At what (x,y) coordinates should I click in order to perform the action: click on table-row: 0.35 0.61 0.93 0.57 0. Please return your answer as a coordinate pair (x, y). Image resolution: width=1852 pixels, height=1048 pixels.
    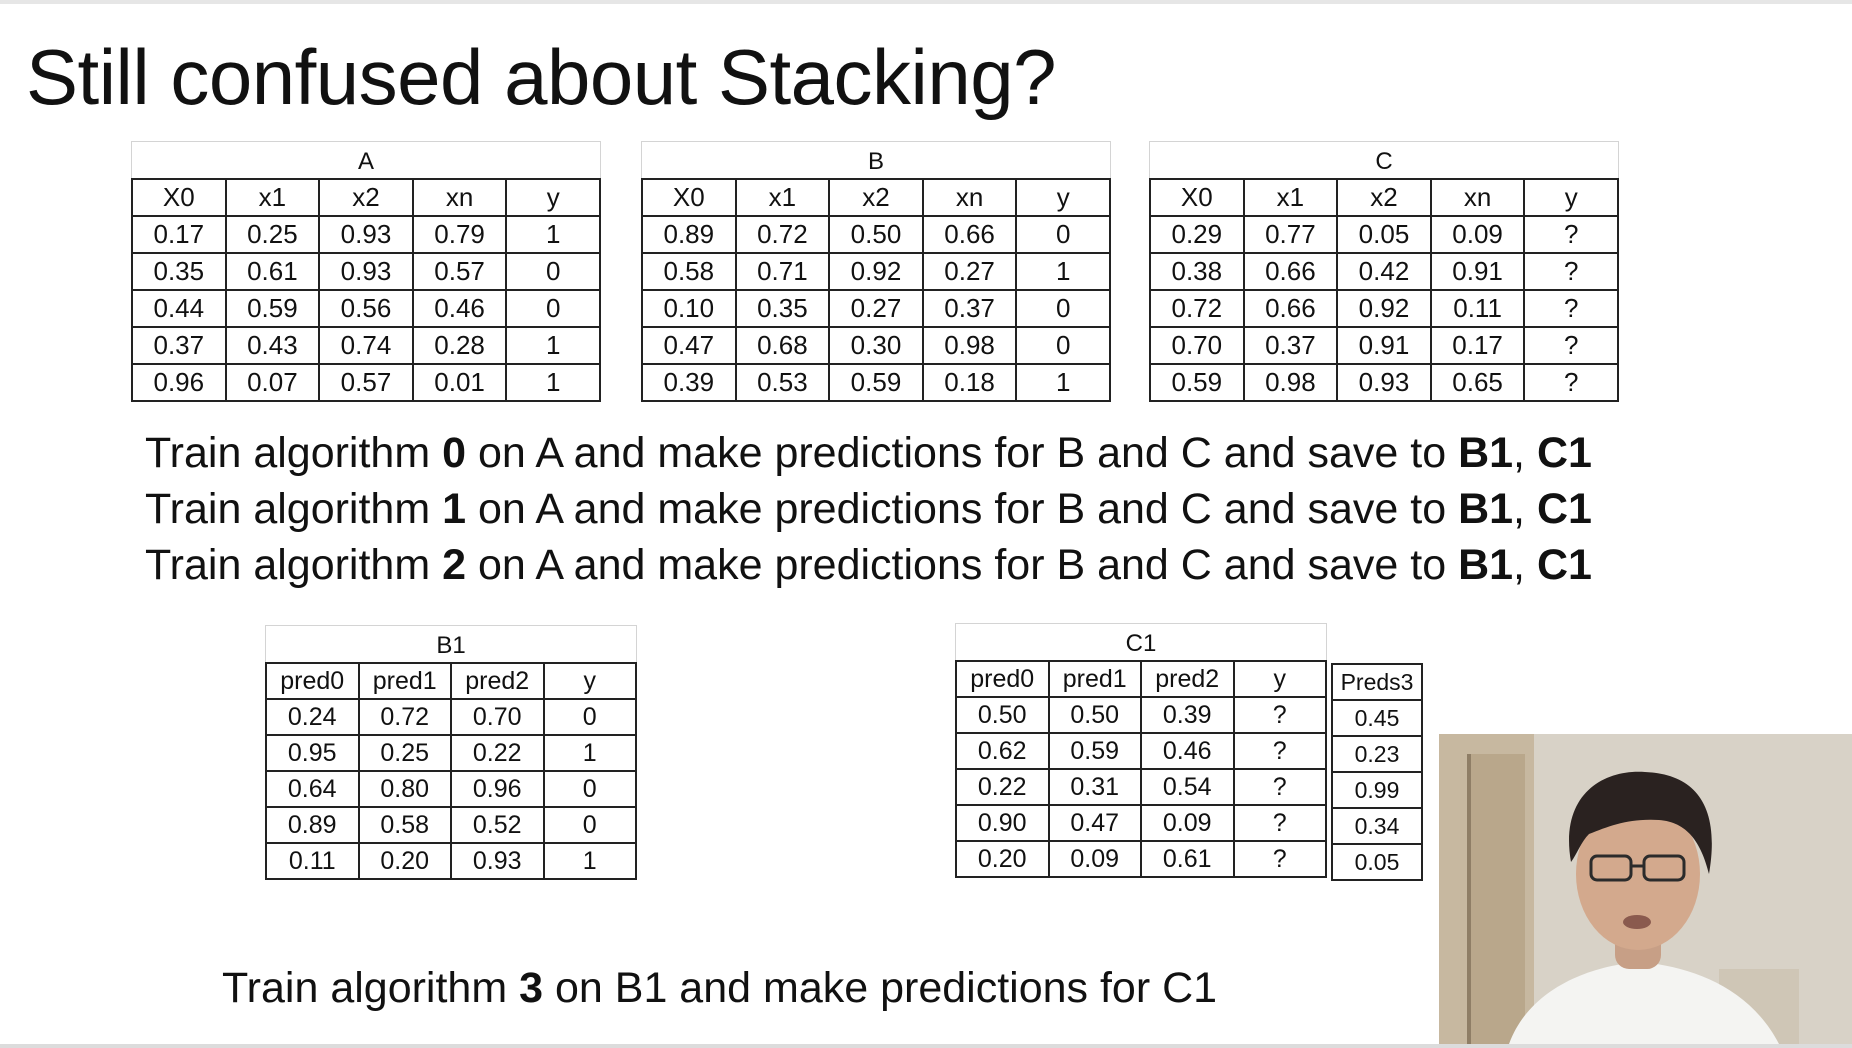
    Looking at the image, I should click on (366, 271).